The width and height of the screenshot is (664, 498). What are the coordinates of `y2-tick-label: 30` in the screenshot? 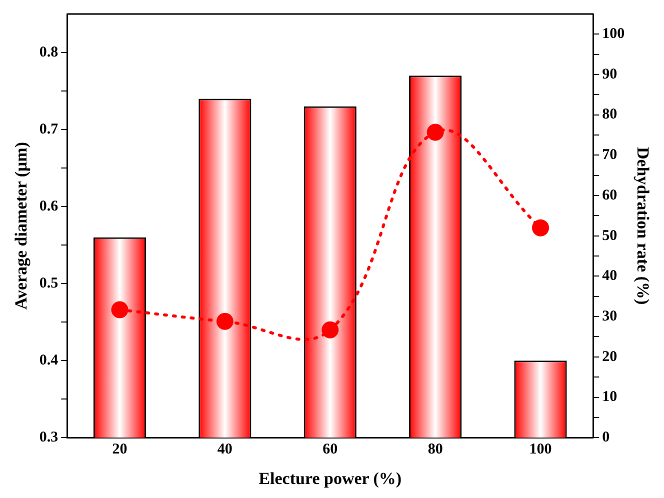 It's located at (610, 316).